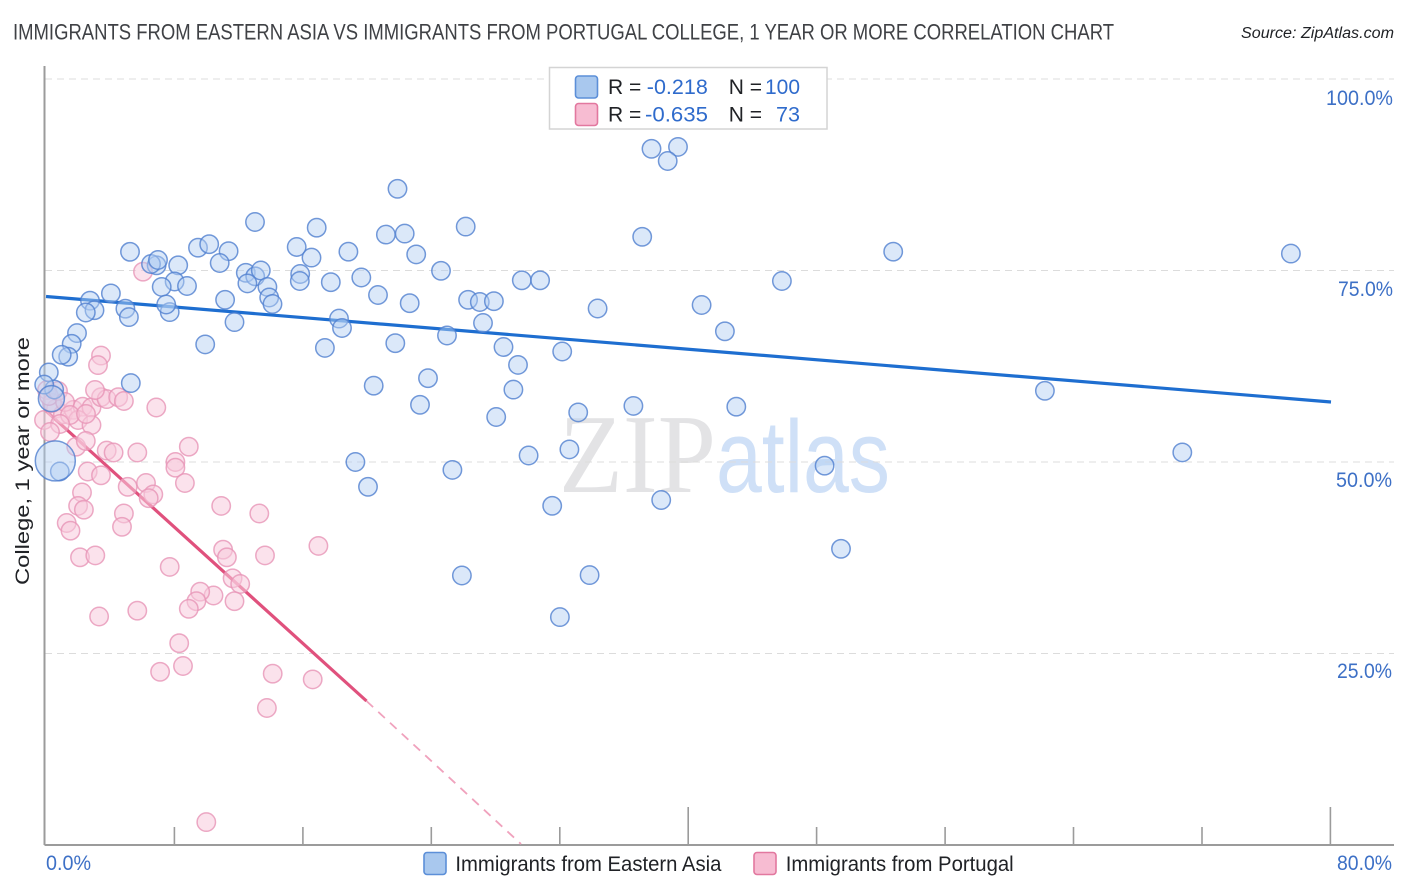  I want to click on svg-text: Source: ZipAtlas.com, so click(1317, 33).